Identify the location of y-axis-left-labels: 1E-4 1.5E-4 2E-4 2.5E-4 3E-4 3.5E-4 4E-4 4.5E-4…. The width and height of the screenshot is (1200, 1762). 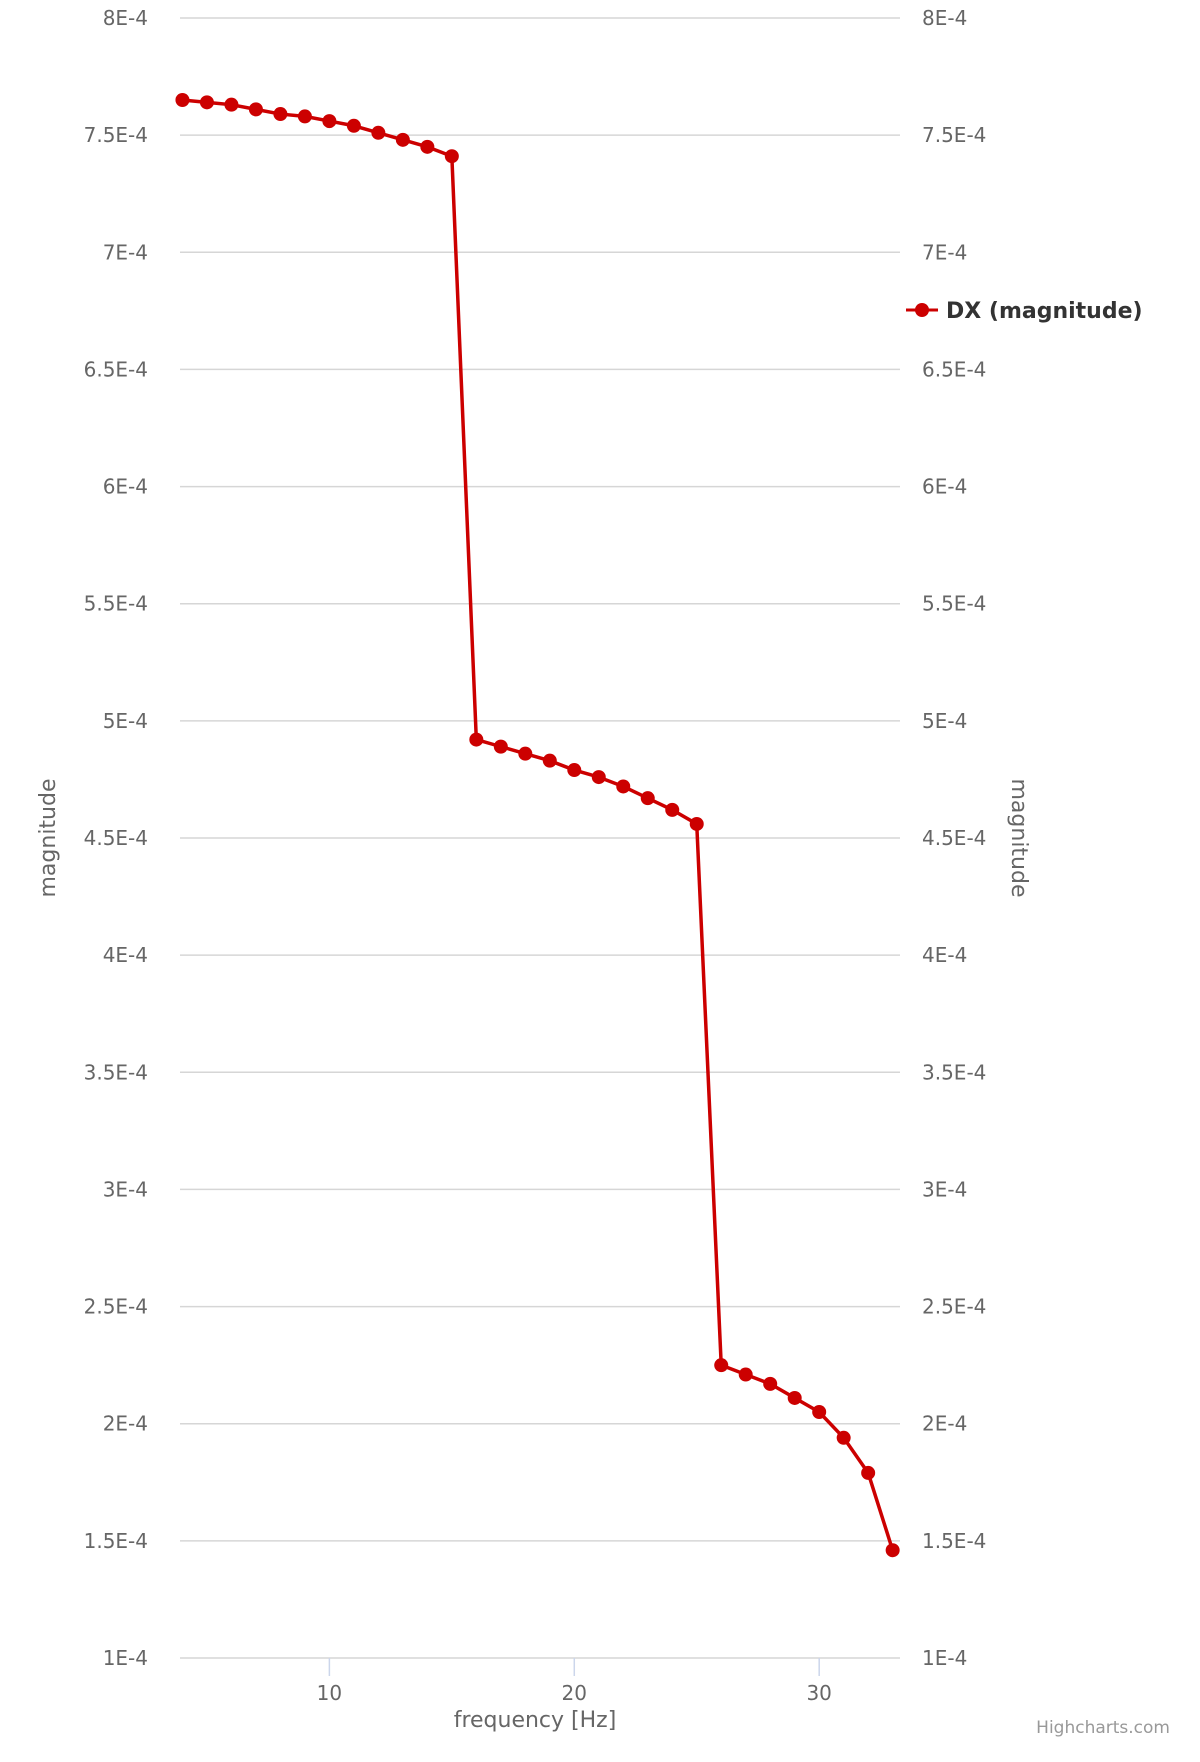
(116, 838).